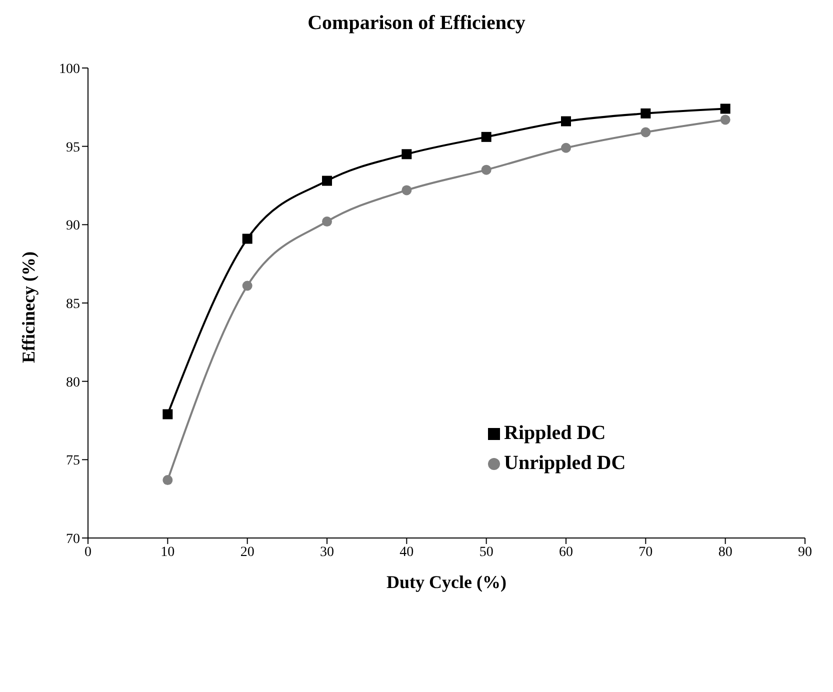  Describe the element at coordinates (73, 226) in the screenshot. I see `y-tick-label: 90` at that location.